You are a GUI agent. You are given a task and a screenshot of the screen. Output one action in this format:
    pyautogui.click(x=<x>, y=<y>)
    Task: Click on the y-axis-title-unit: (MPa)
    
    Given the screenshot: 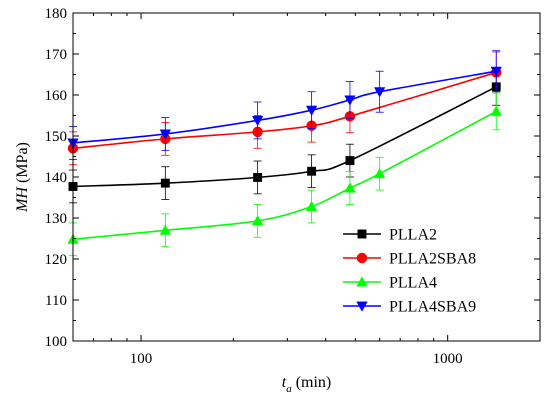 What is the action you would take?
    pyautogui.click(x=22, y=164)
    